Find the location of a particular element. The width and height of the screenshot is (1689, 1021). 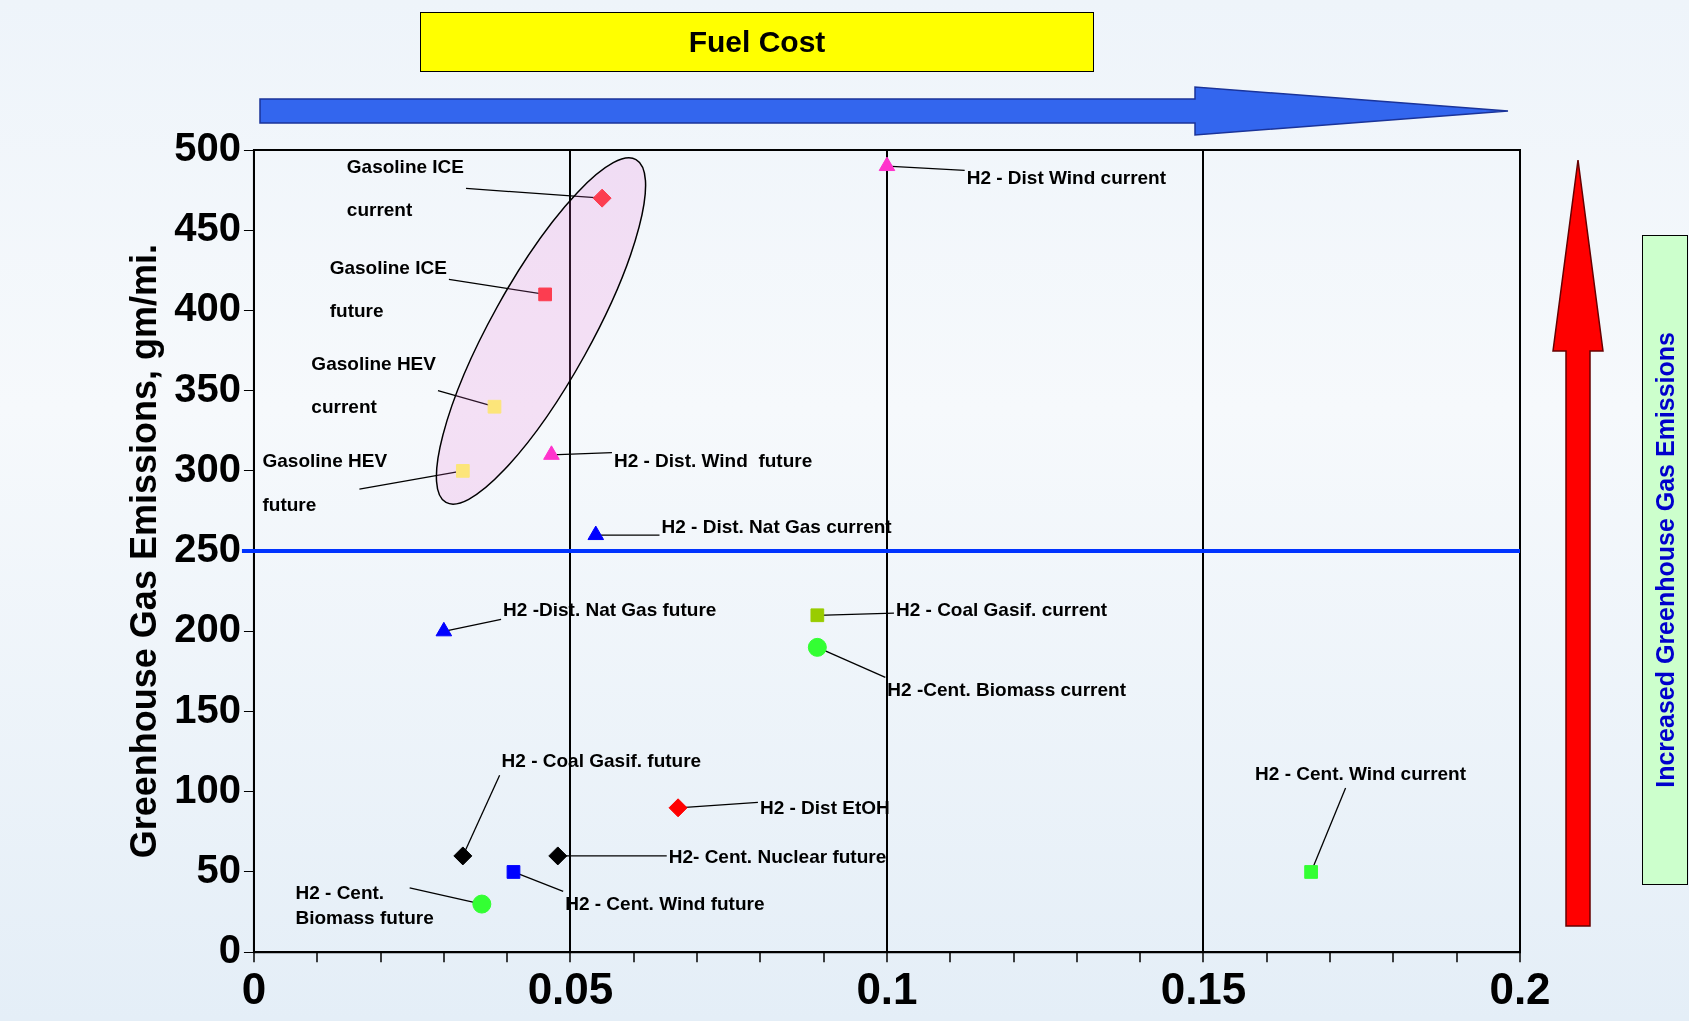

y-tick-label: 250 is located at coordinates (207, 548).